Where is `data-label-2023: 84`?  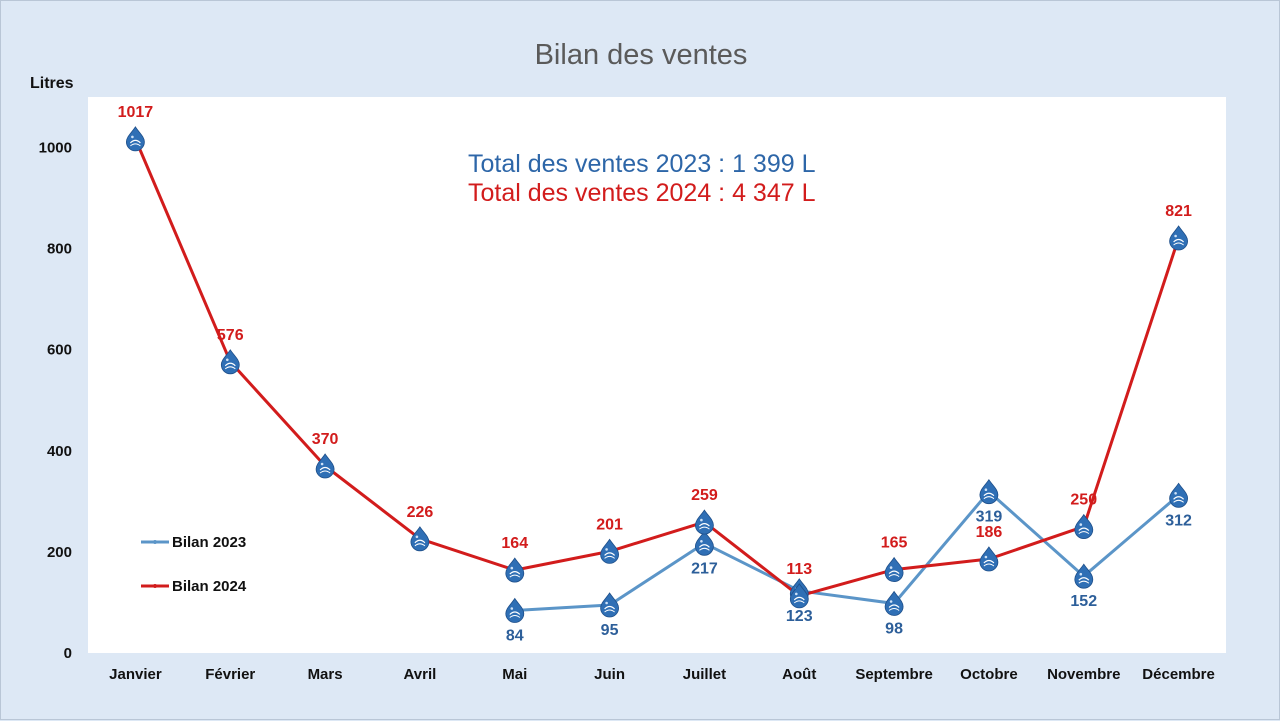 data-label-2023: 84 is located at coordinates (515, 636).